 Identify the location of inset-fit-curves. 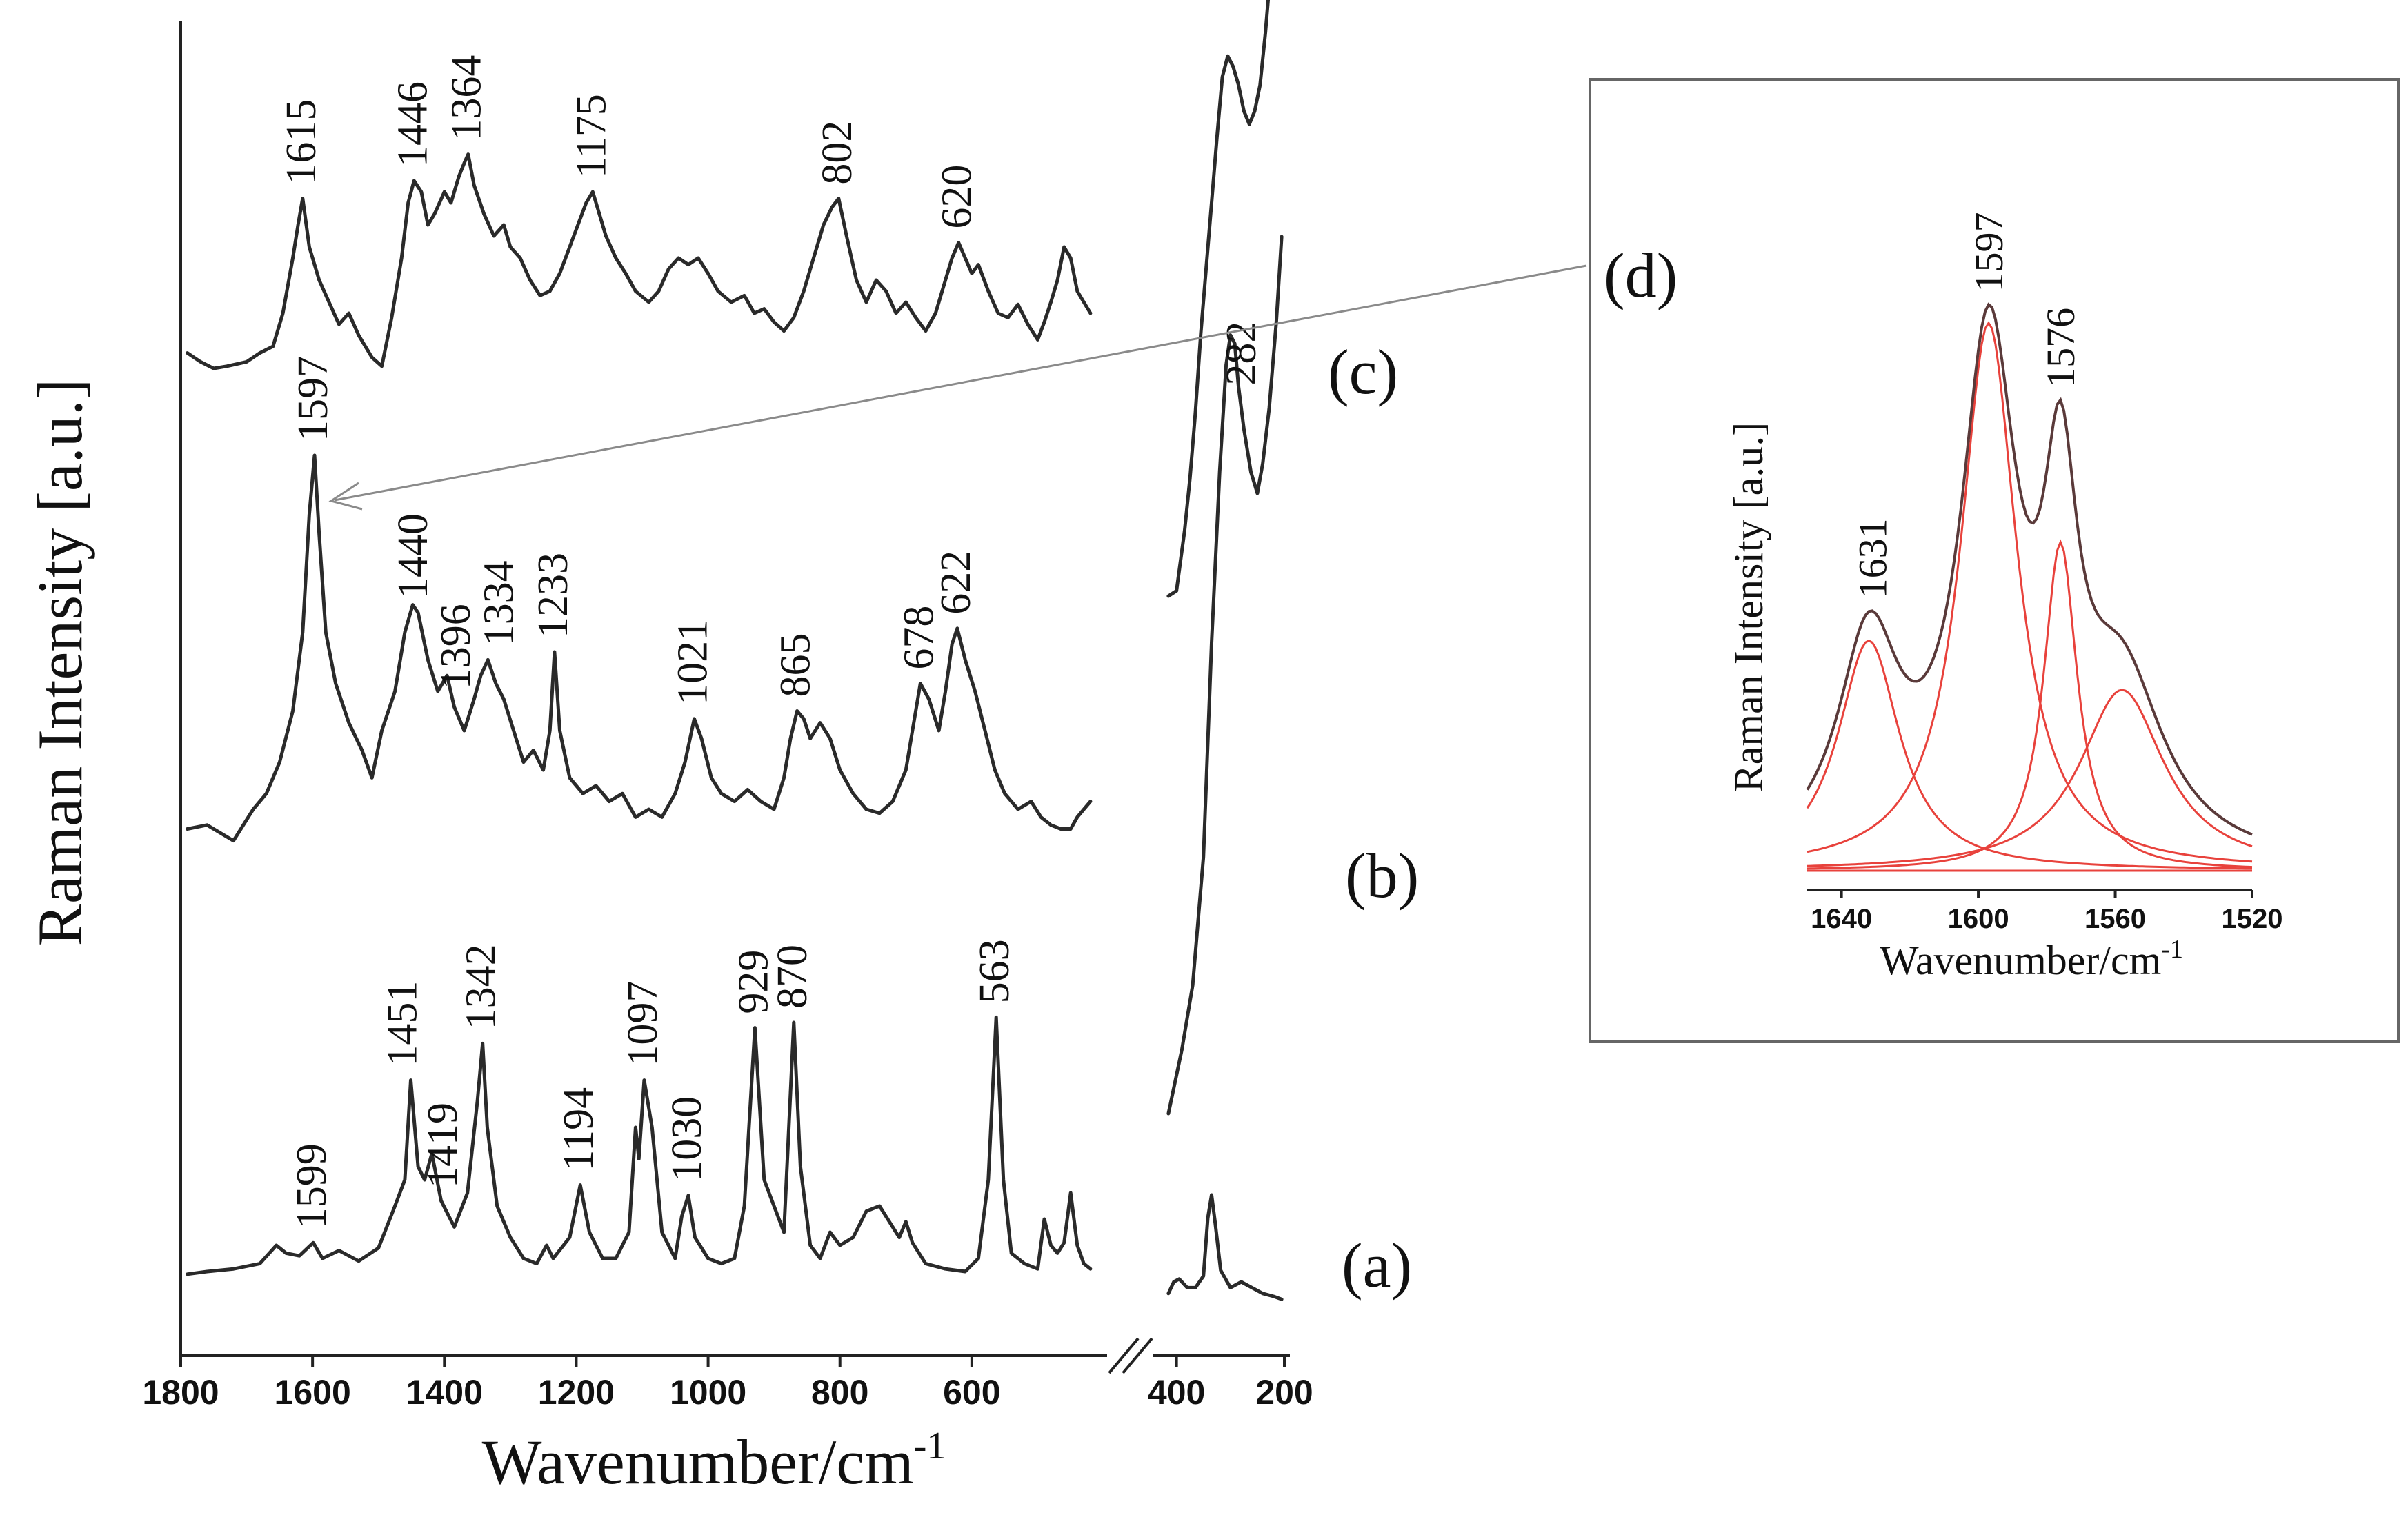
(2030, 587).